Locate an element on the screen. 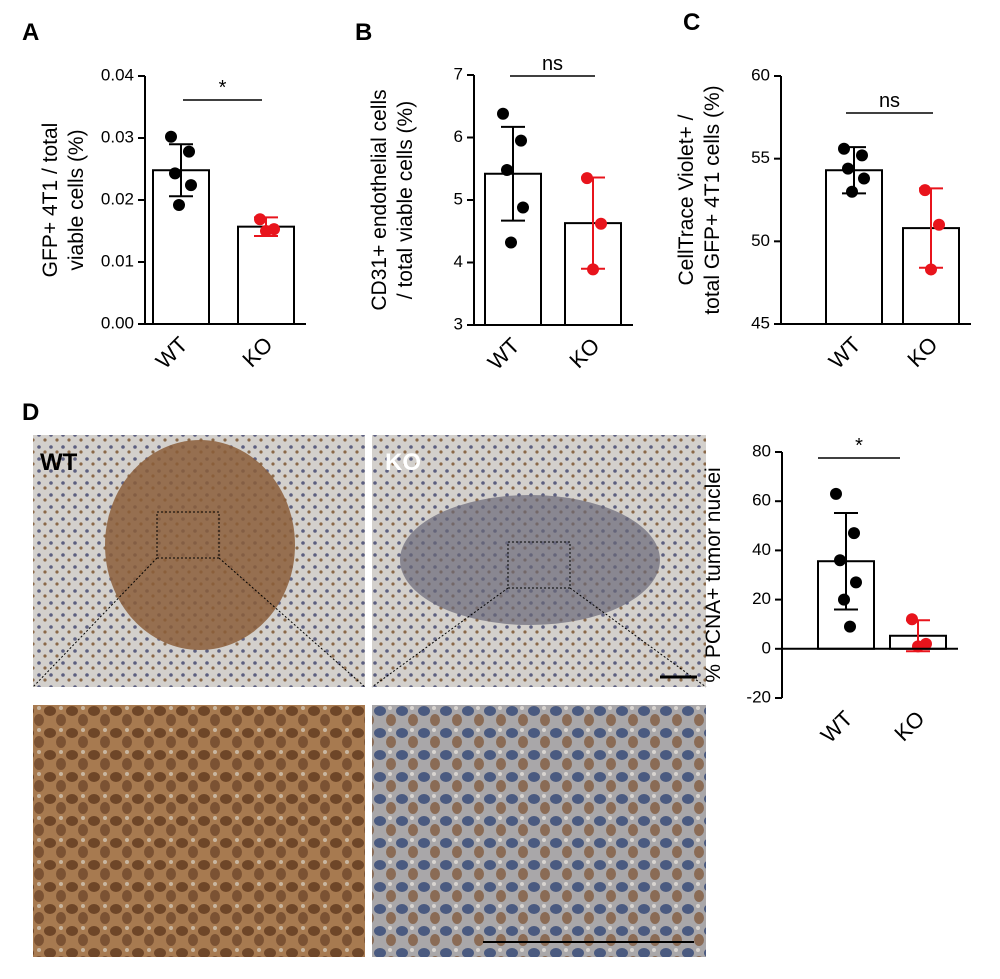 The height and width of the screenshot is (979, 1000). y-axis-label: GFP+ 4T1 / total is located at coordinates (50, 200).